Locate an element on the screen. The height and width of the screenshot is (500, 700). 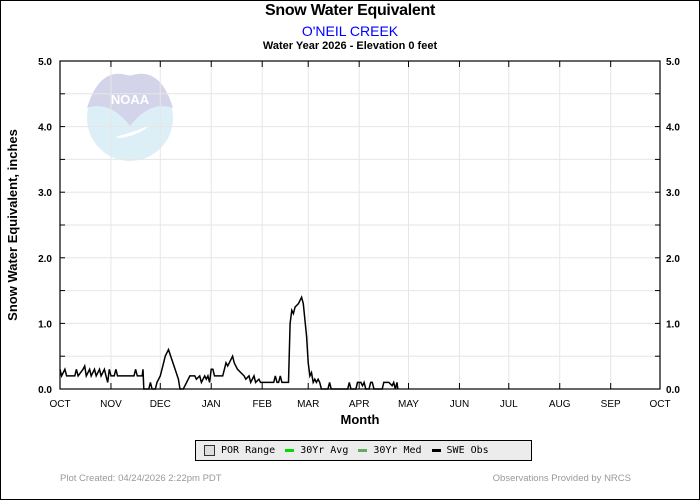
x-tick-label: AUG is located at coordinates (560, 404).